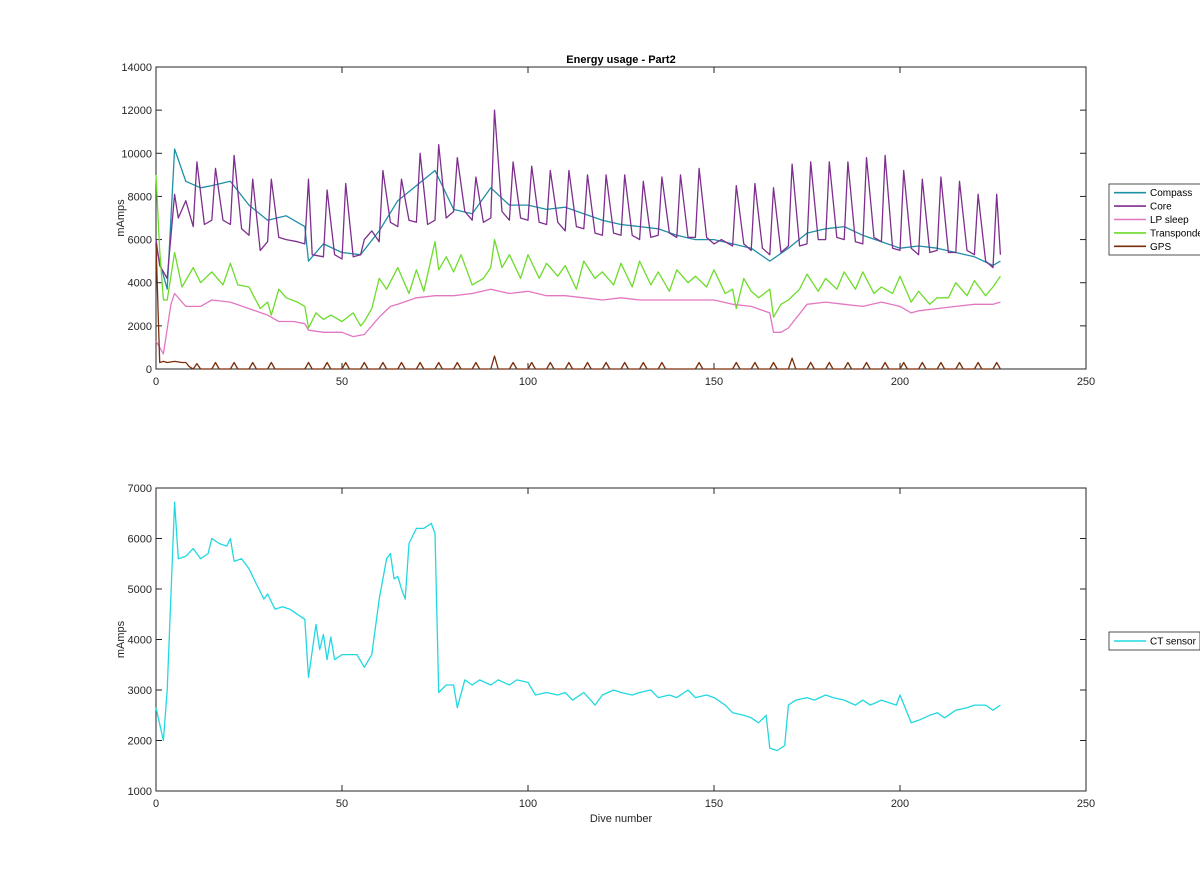 Image resolution: width=1200 pixels, height=889 pixels. I want to click on legend-entry: LP sleep, so click(1169, 220).